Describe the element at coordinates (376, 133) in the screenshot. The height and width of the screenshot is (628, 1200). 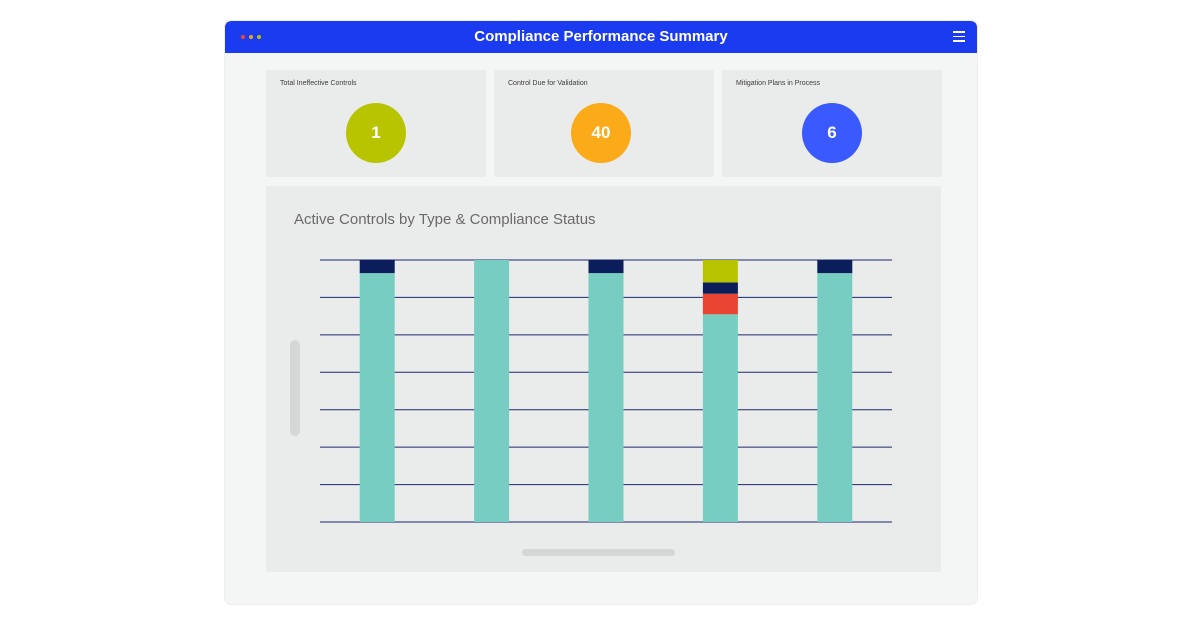
I see `kpi-value-badge: 1` at that location.